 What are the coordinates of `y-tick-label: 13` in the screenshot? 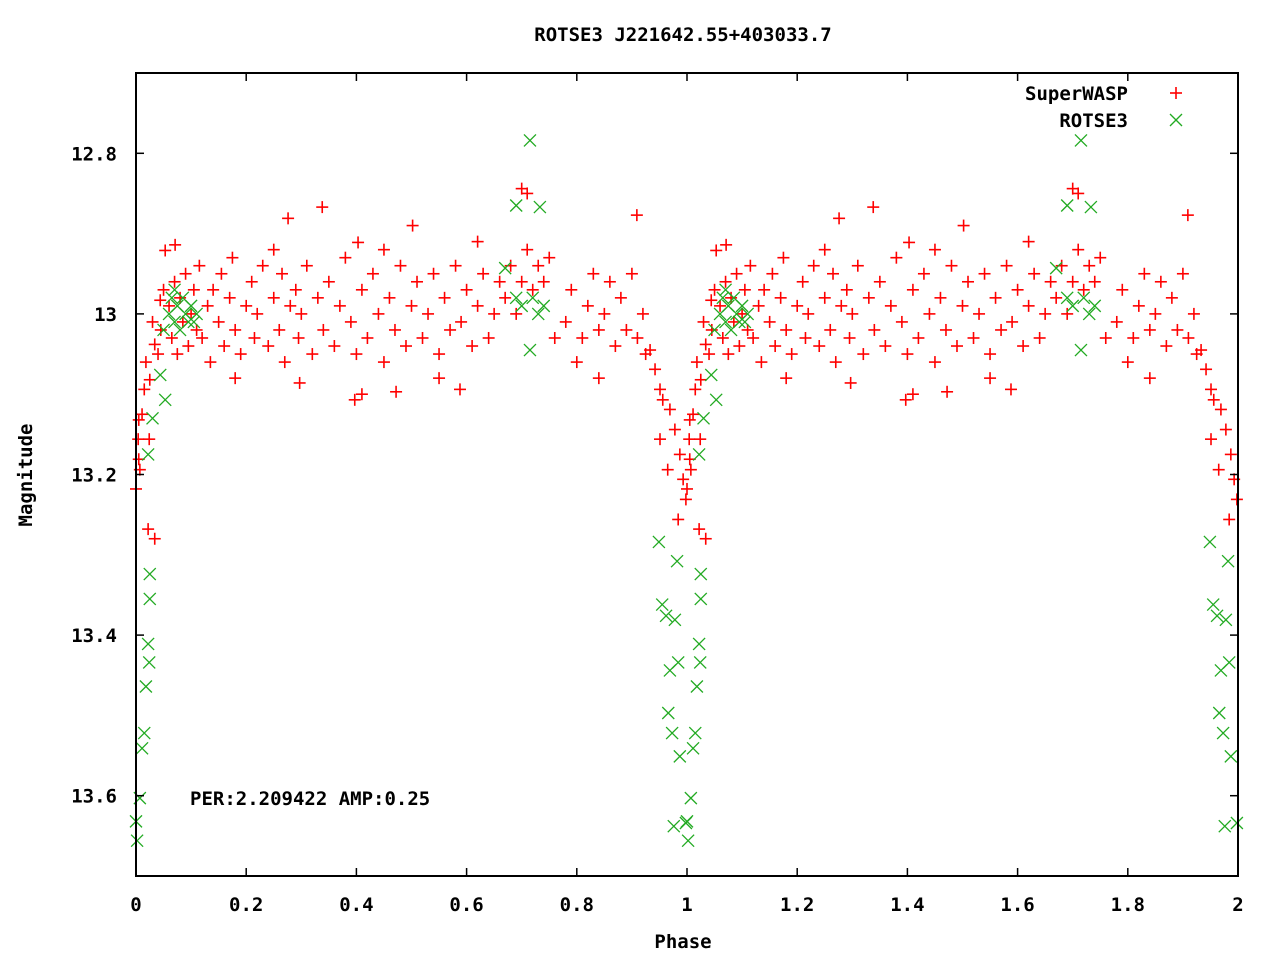 It's located at (105, 315).